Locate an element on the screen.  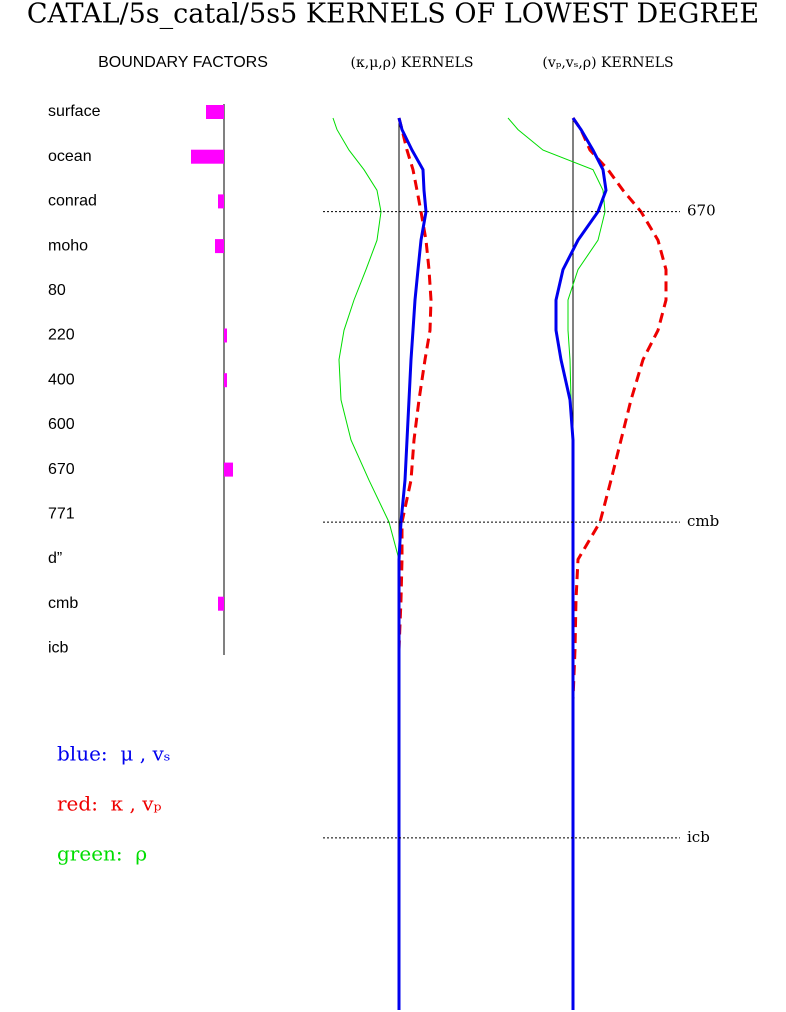
category-label: 600 is located at coordinates (61, 424).